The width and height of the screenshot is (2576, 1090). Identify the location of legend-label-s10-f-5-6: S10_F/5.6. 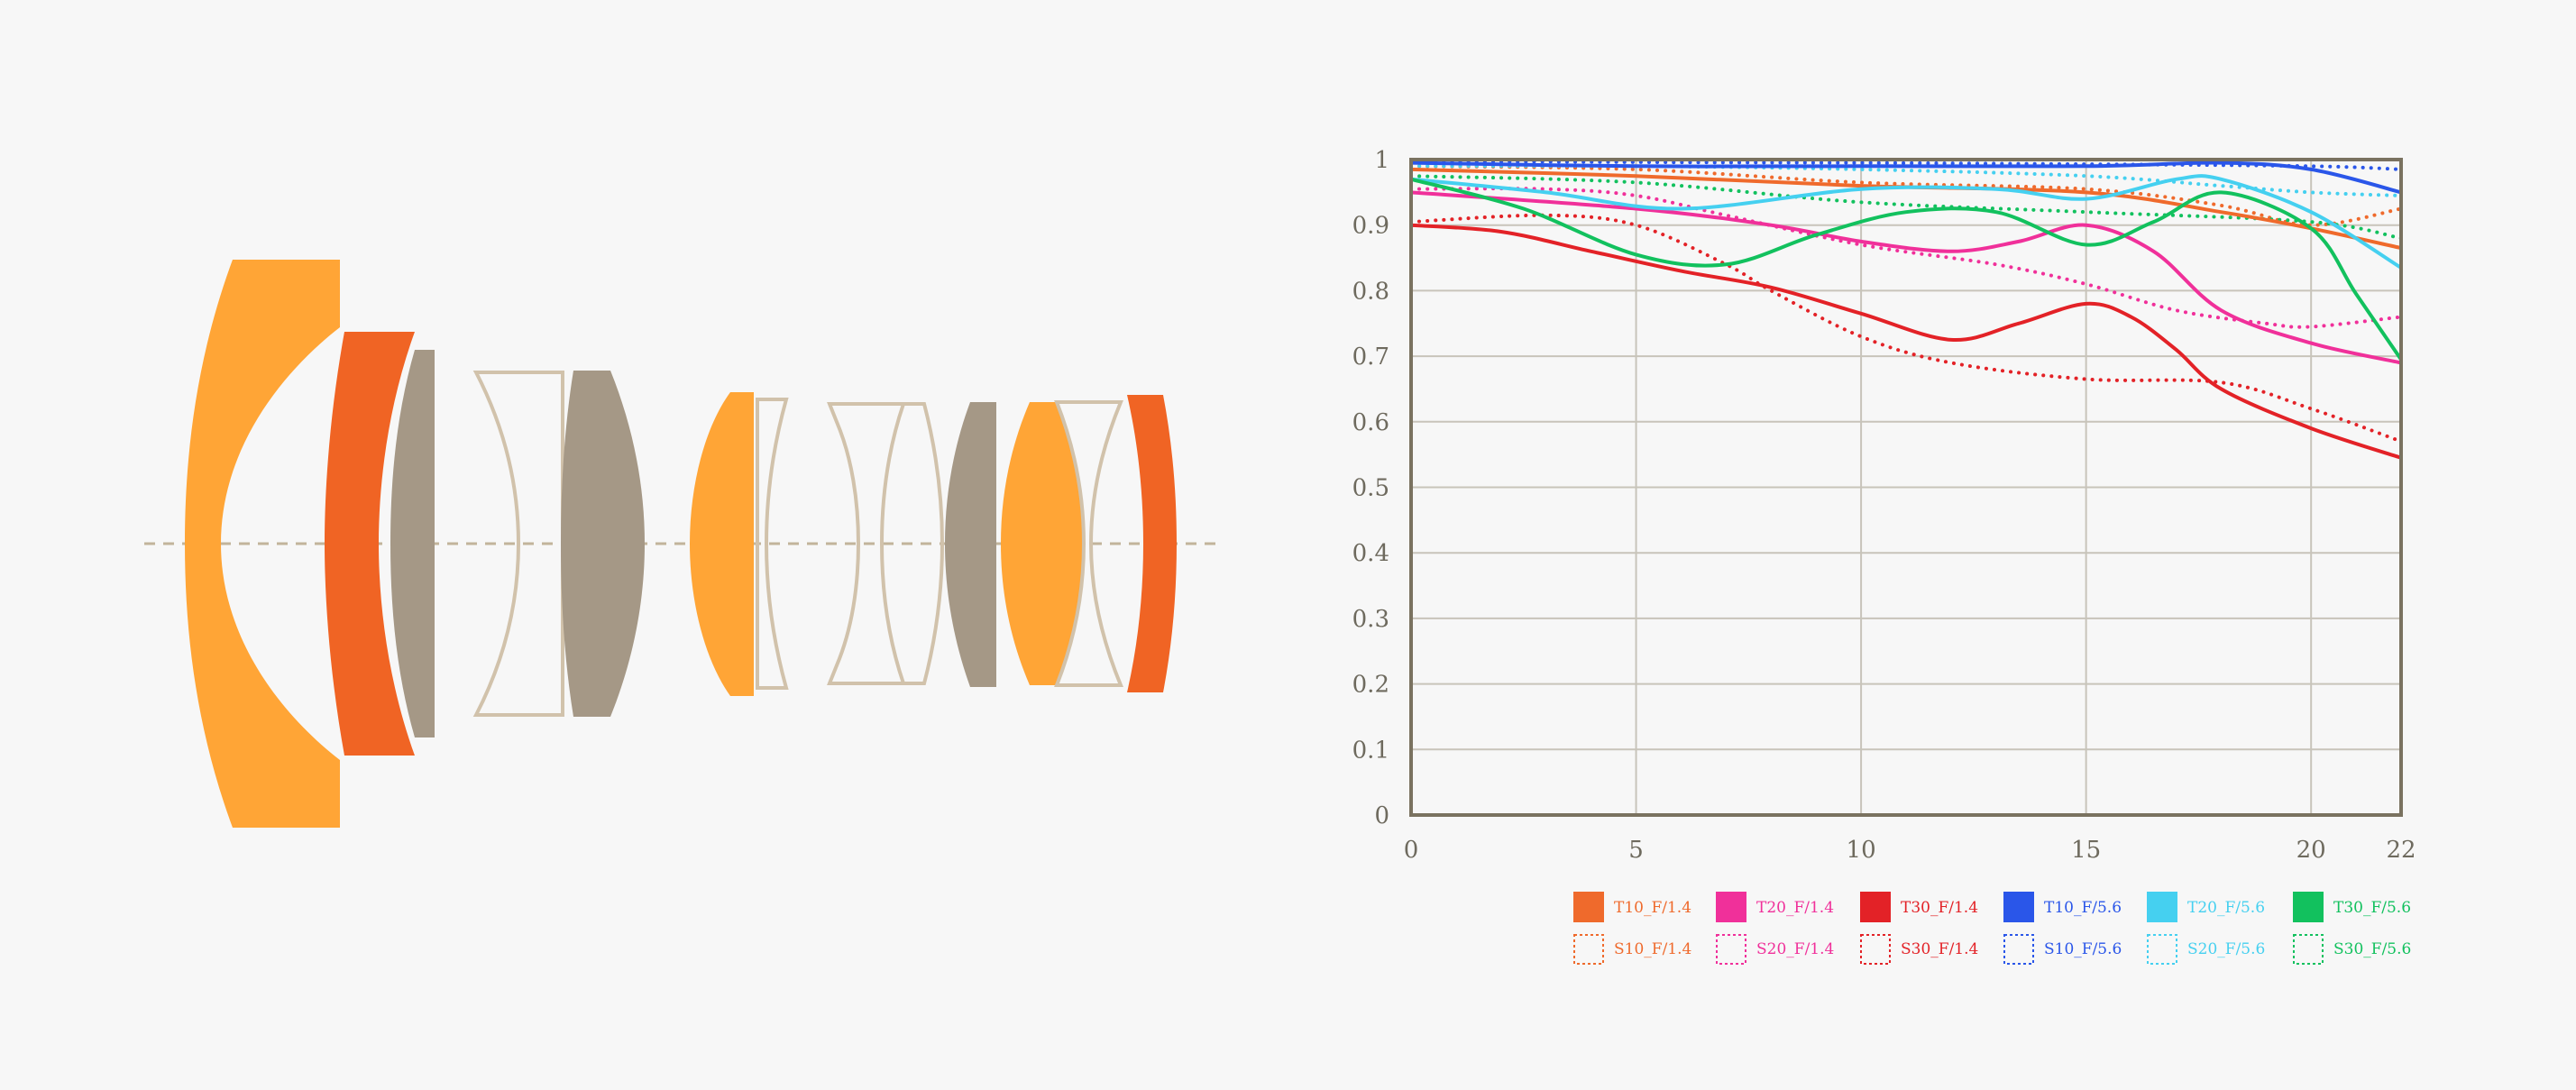
(2083, 949).